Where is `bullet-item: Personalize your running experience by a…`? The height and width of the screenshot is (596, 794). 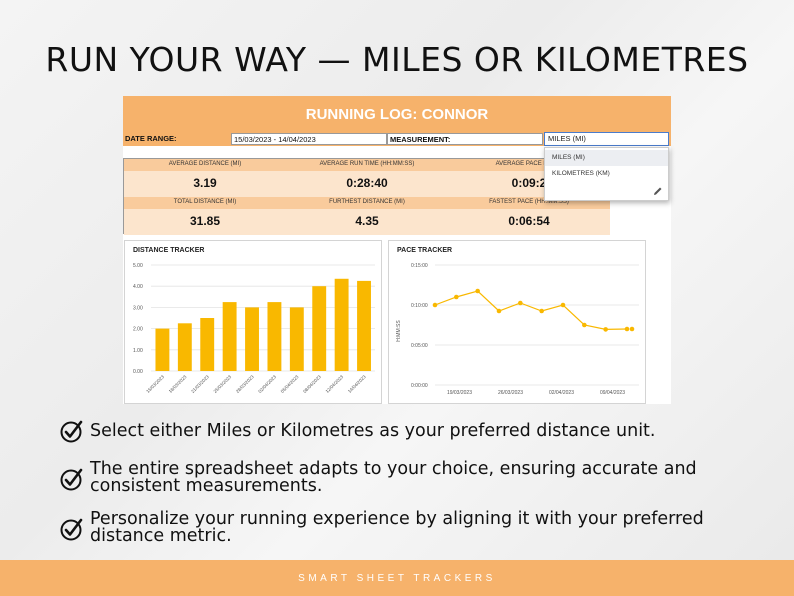
bullet-item: Personalize your running experience by a… is located at coordinates (410, 530).